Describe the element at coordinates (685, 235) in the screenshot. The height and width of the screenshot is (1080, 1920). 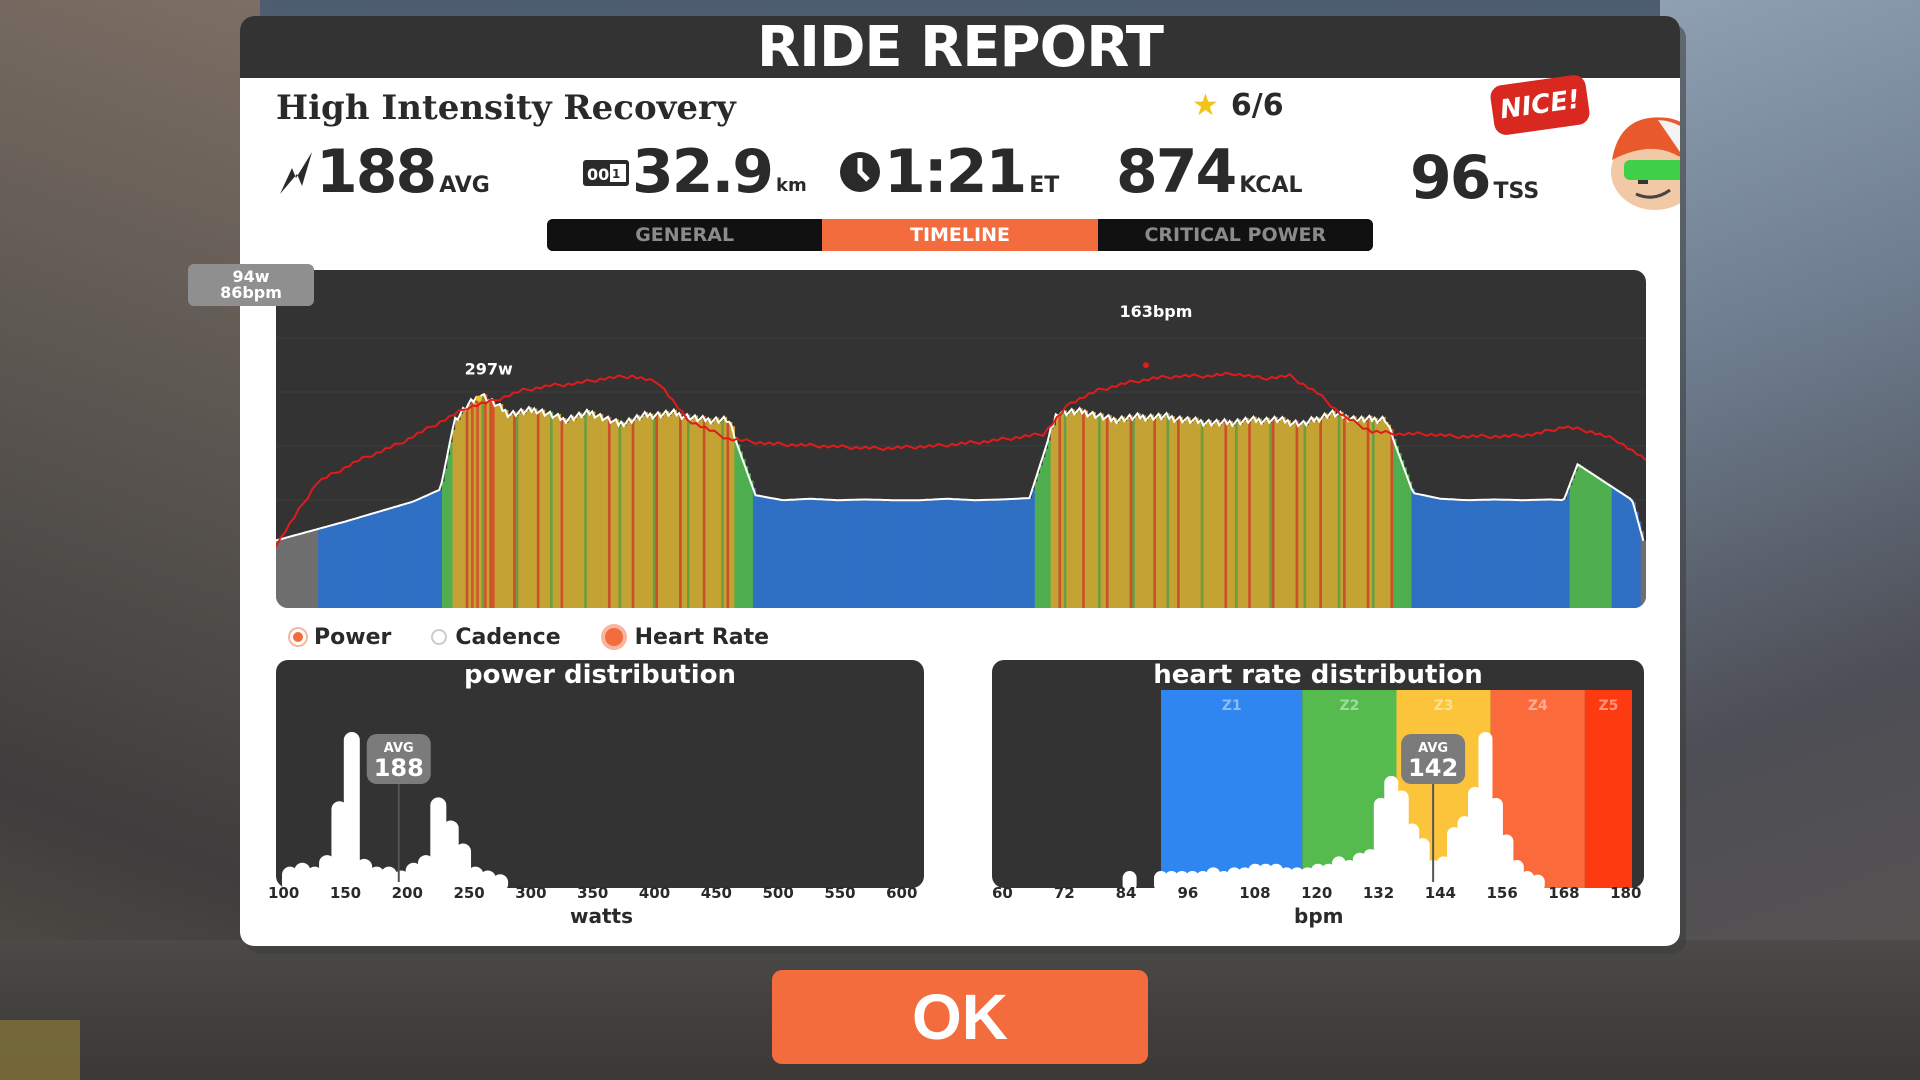
I see `tab-general: GENERAL` at that location.